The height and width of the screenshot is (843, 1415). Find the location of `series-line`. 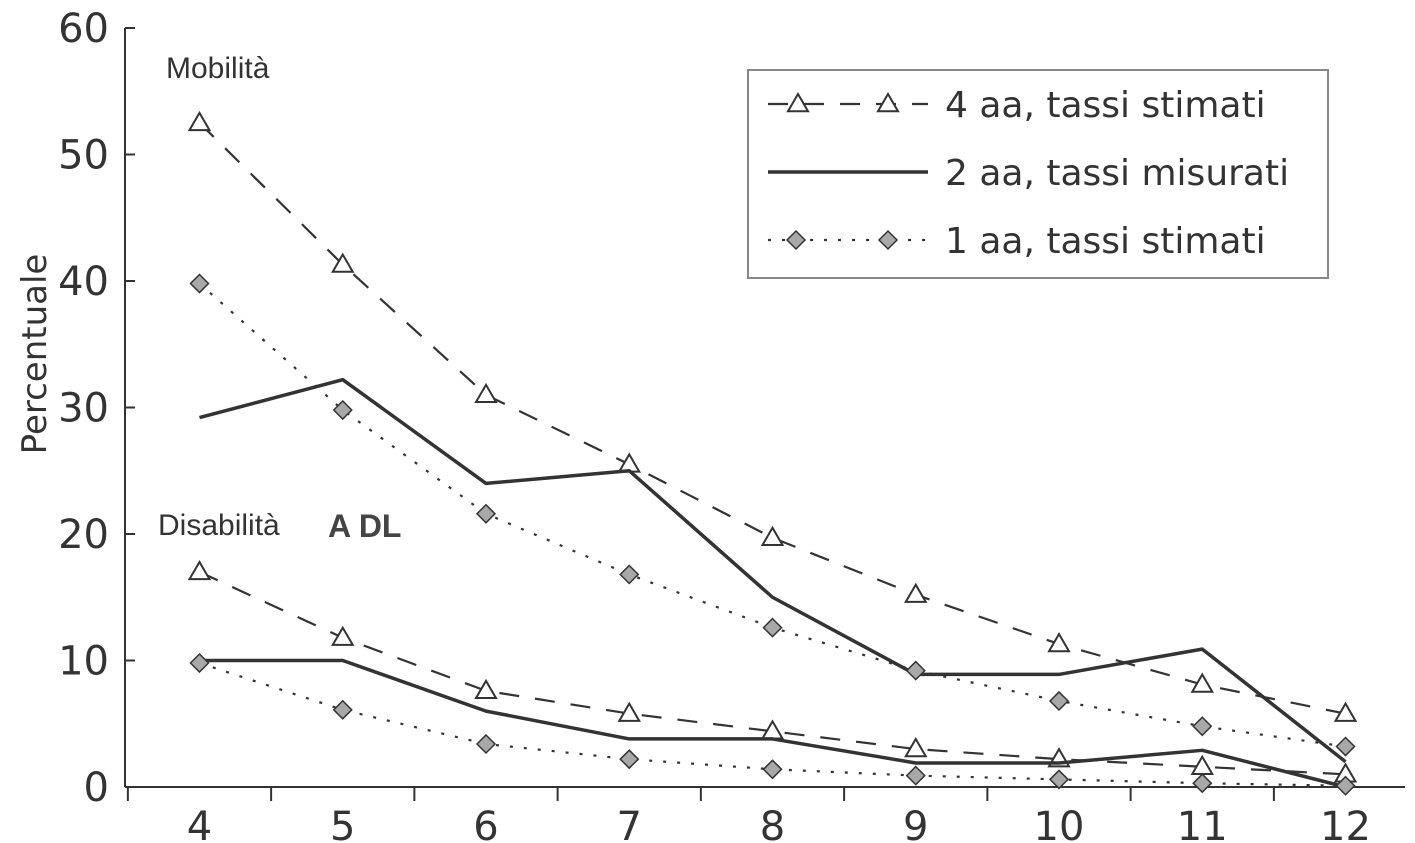

series-line is located at coordinates (772, 724).